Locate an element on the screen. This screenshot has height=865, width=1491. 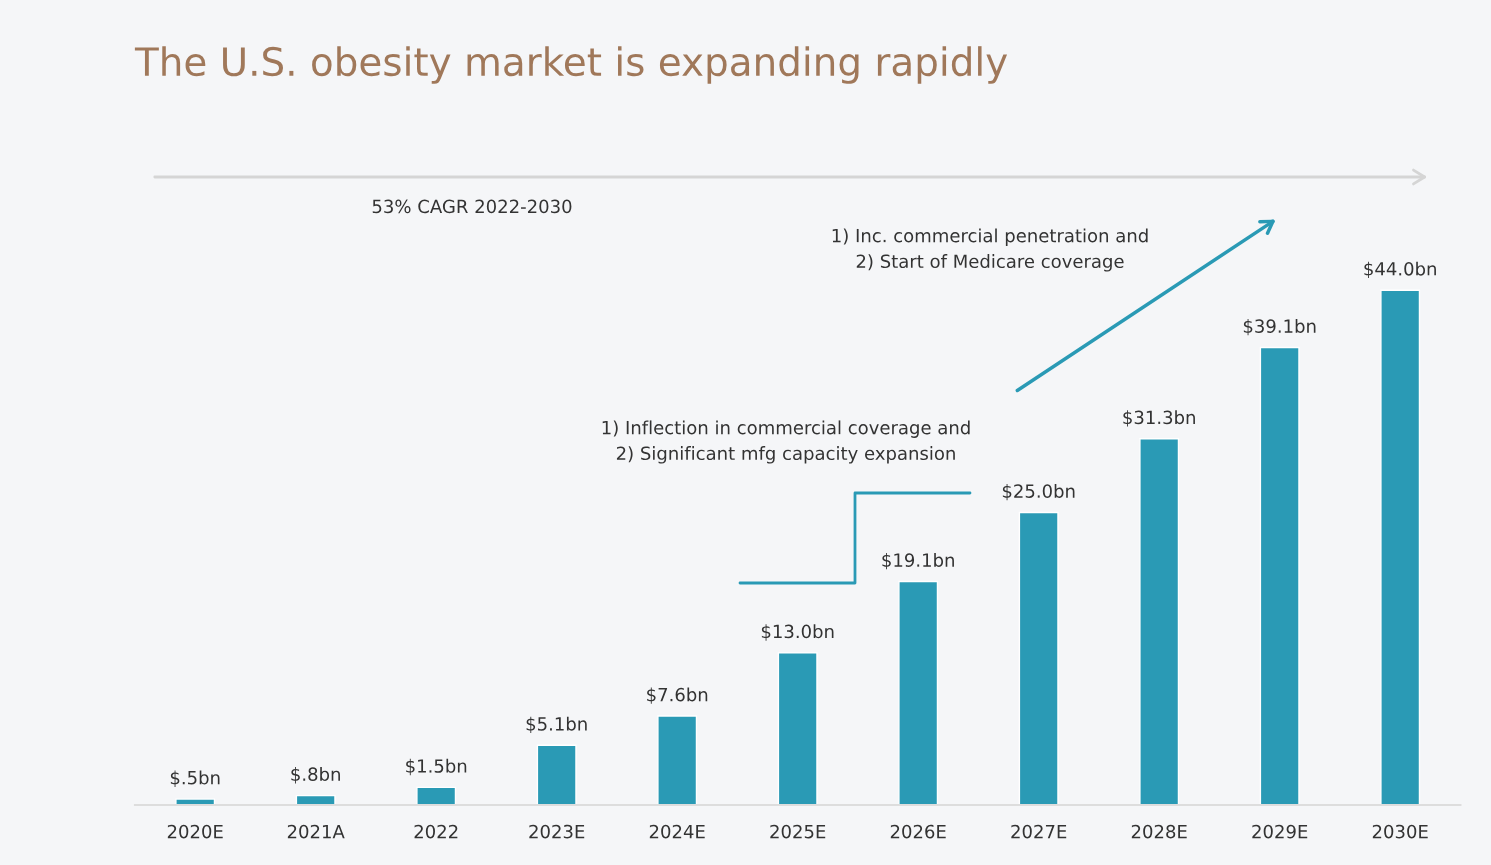
x-tick-label: 2027E is located at coordinates (1039, 831).